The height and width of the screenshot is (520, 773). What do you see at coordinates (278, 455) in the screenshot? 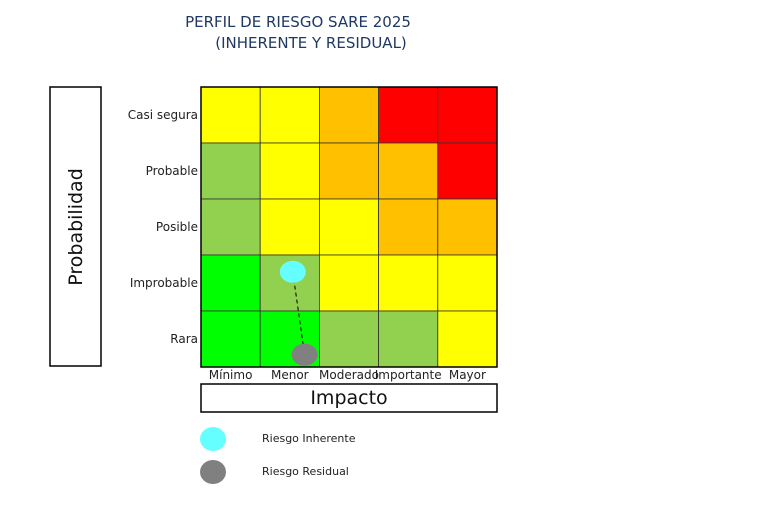
I see `legend: Riesgo Inherente Riesgo Residual` at bounding box center [278, 455].